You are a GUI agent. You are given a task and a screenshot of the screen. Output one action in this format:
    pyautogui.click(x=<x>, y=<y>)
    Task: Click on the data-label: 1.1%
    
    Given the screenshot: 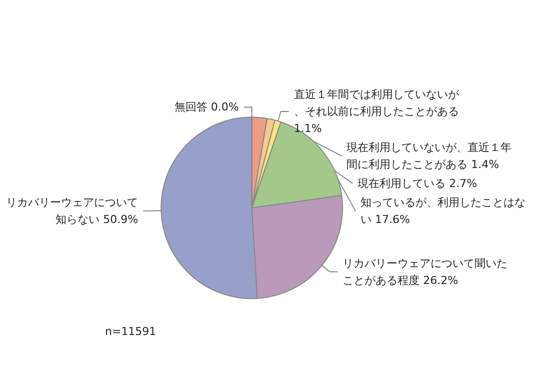 What is the action you would take?
    pyautogui.click(x=308, y=128)
    